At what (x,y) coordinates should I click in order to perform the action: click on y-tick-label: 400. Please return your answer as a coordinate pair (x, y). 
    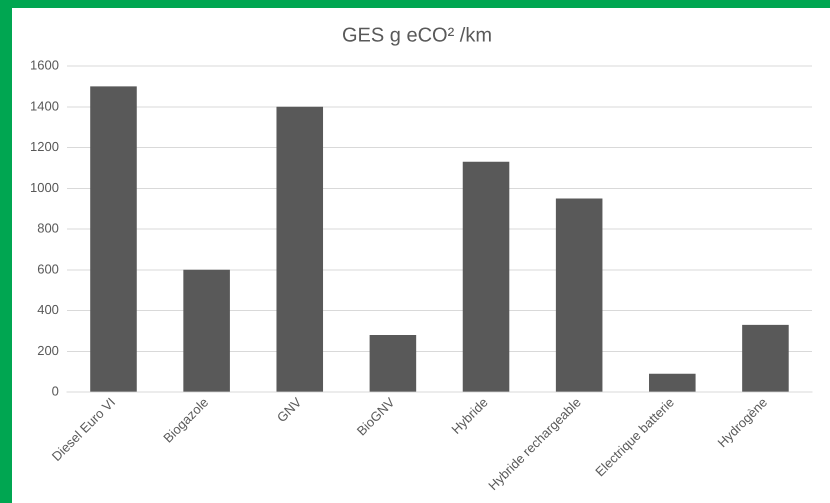
    Looking at the image, I should click on (48, 310).